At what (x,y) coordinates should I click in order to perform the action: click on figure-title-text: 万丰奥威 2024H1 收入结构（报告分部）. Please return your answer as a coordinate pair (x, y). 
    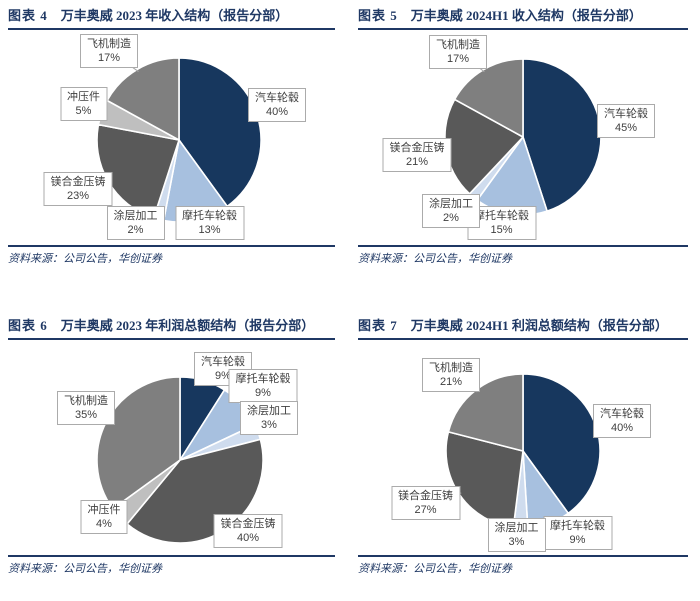
    Looking at the image, I should click on (526, 15).